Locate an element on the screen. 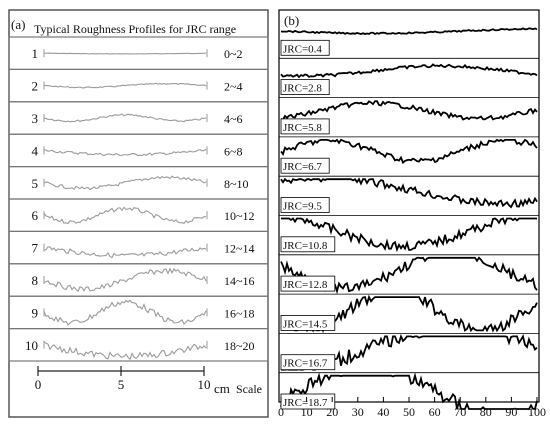  row-range: 0~2 is located at coordinates (233, 54).